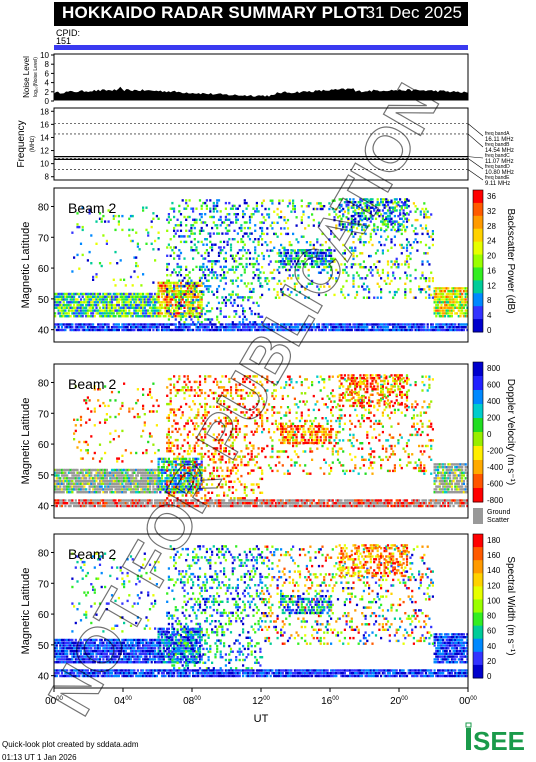  What do you see at coordinates (510, 260) in the screenshot?
I see `colorbar-label: Backscatter Power (dB)` at bounding box center [510, 260].